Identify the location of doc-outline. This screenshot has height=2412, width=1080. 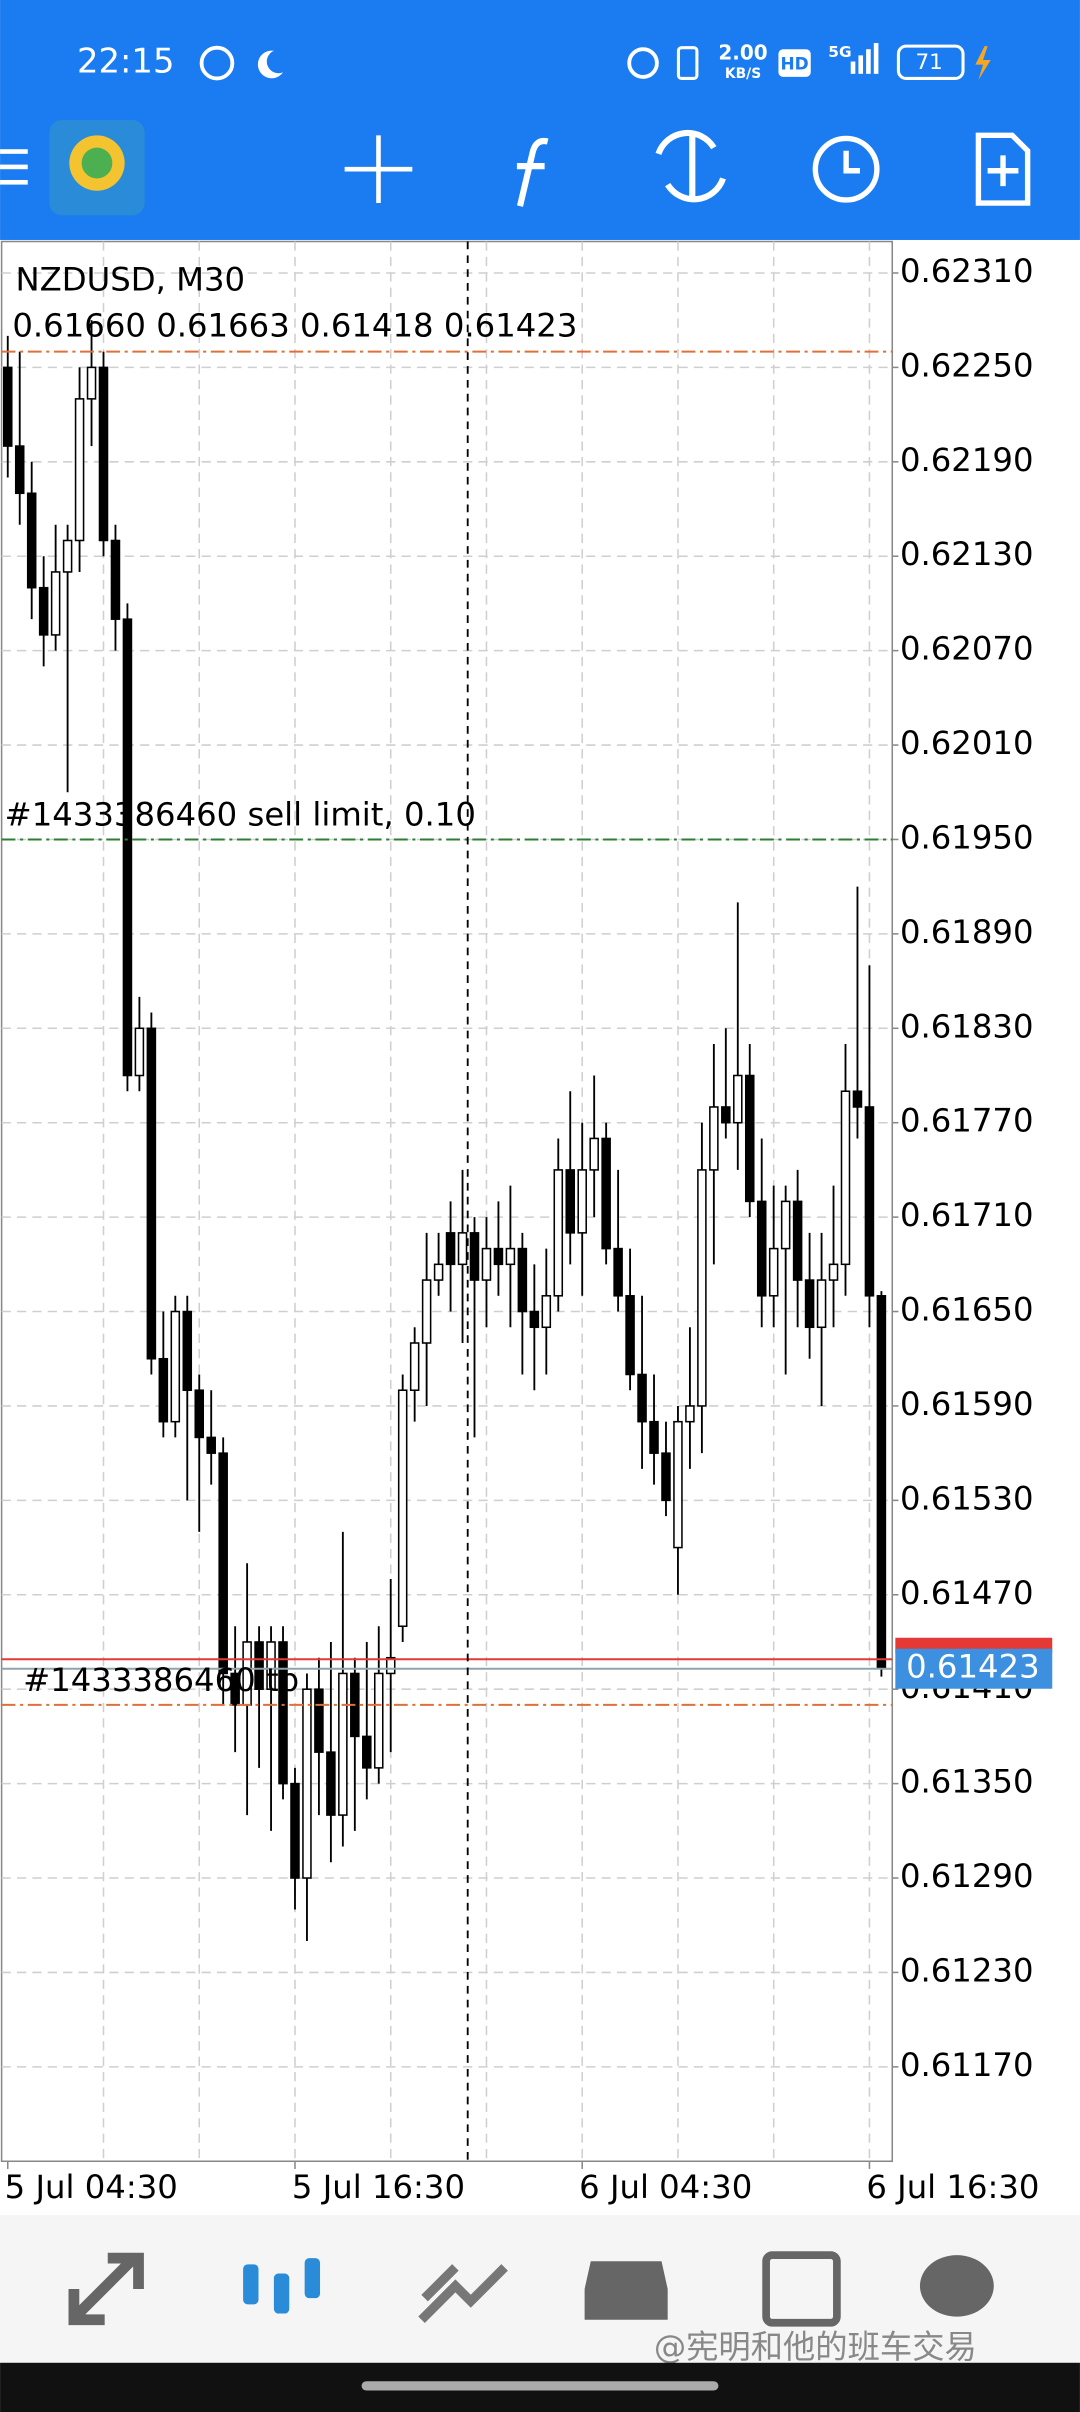
(1003, 169).